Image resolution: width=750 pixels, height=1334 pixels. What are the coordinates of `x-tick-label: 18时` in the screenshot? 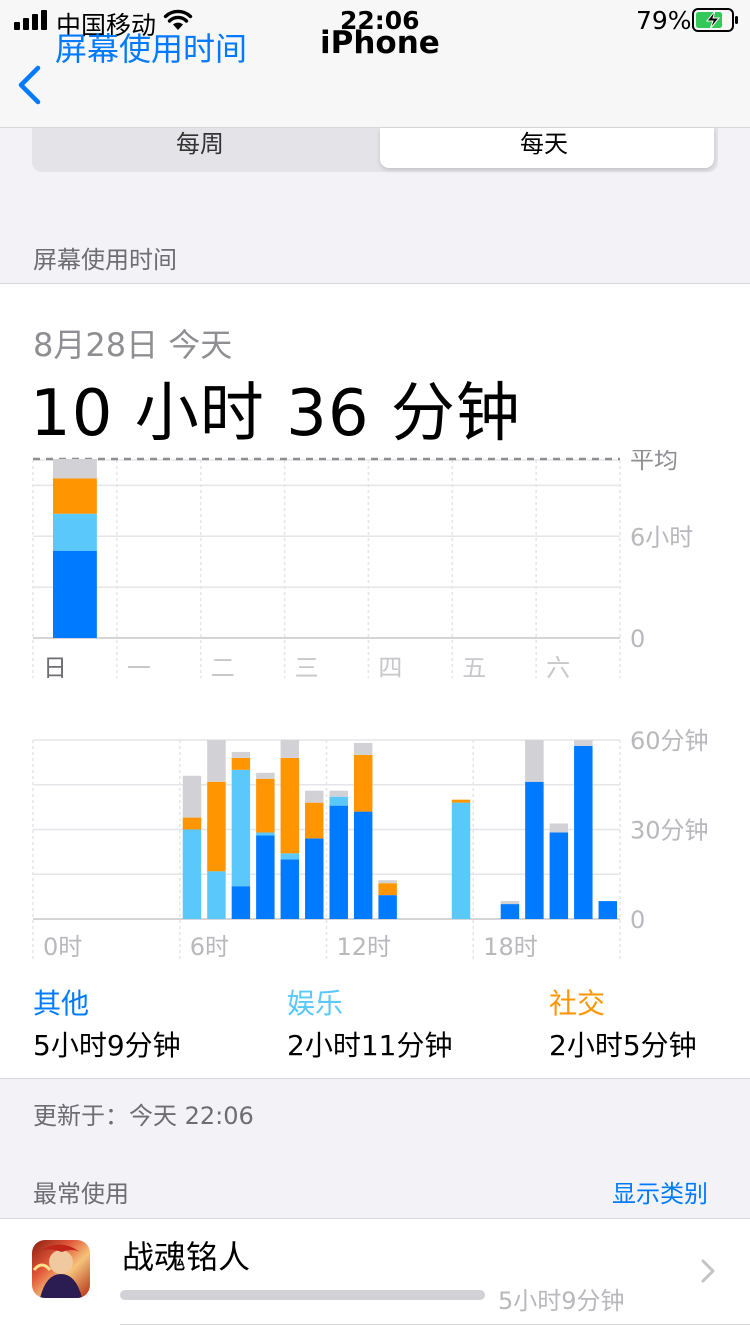 It's located at (510, 947).